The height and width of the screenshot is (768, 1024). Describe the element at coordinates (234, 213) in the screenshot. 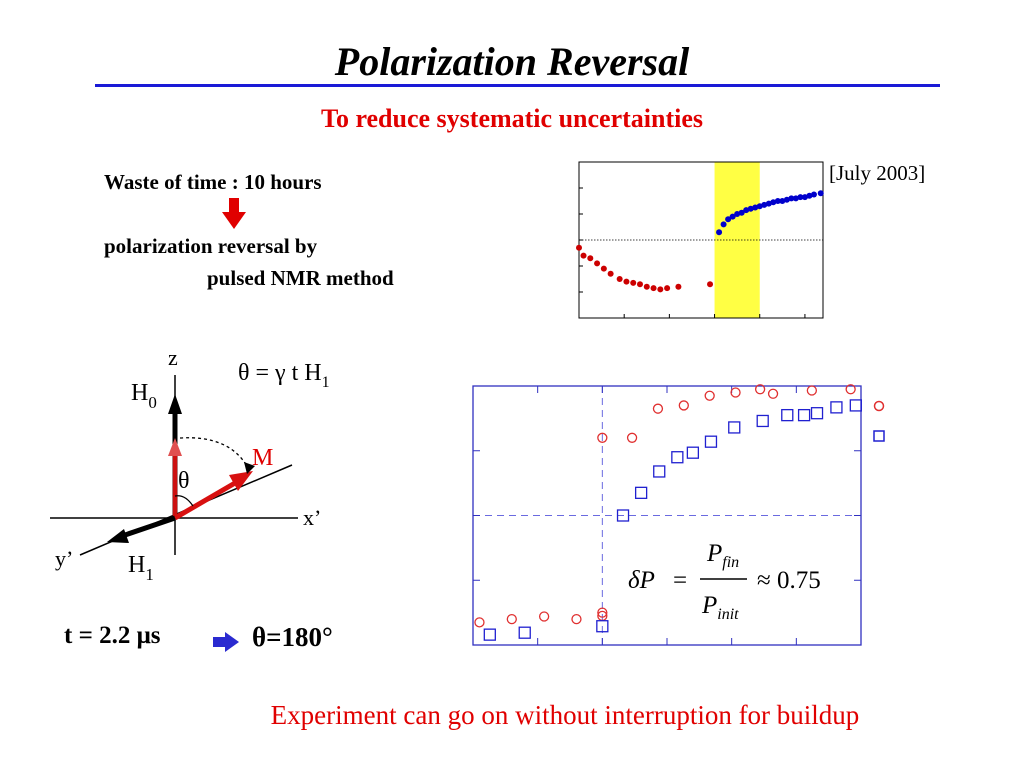

I see `down-arrow-icon` at that location.